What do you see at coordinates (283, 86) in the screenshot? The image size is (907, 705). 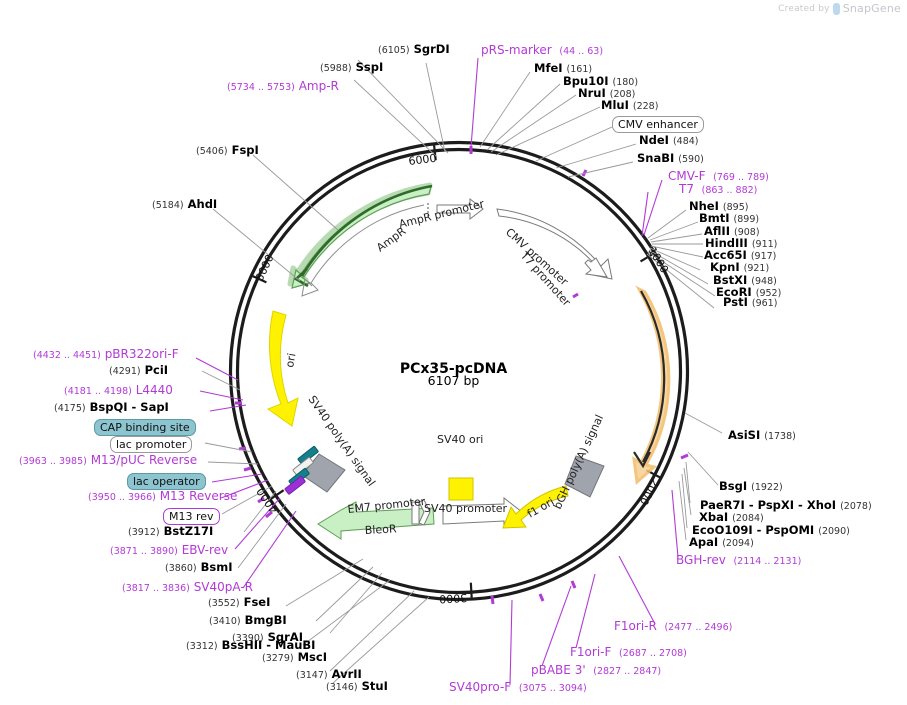 I see `primer-amp-r: (5734 .. 5753) Amp-R` at bounding box center [283, 86].